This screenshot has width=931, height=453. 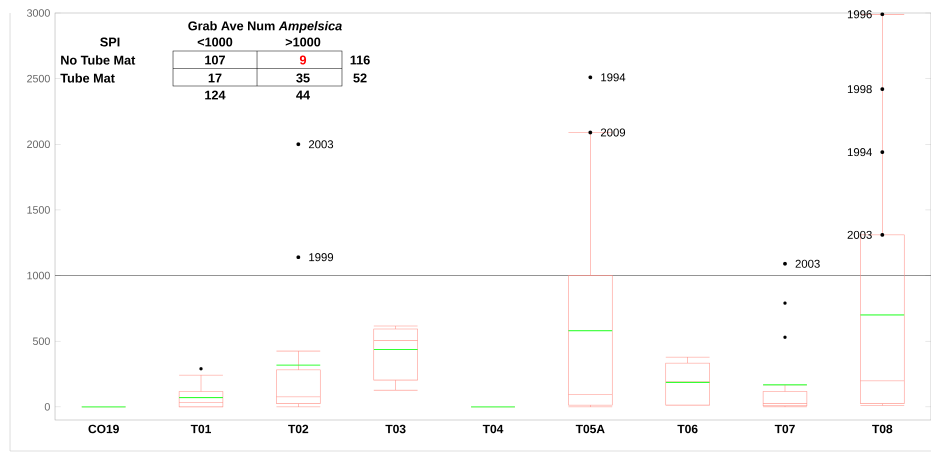 I want to click on y-tick-label: 3000, so click(x=38, y=13).